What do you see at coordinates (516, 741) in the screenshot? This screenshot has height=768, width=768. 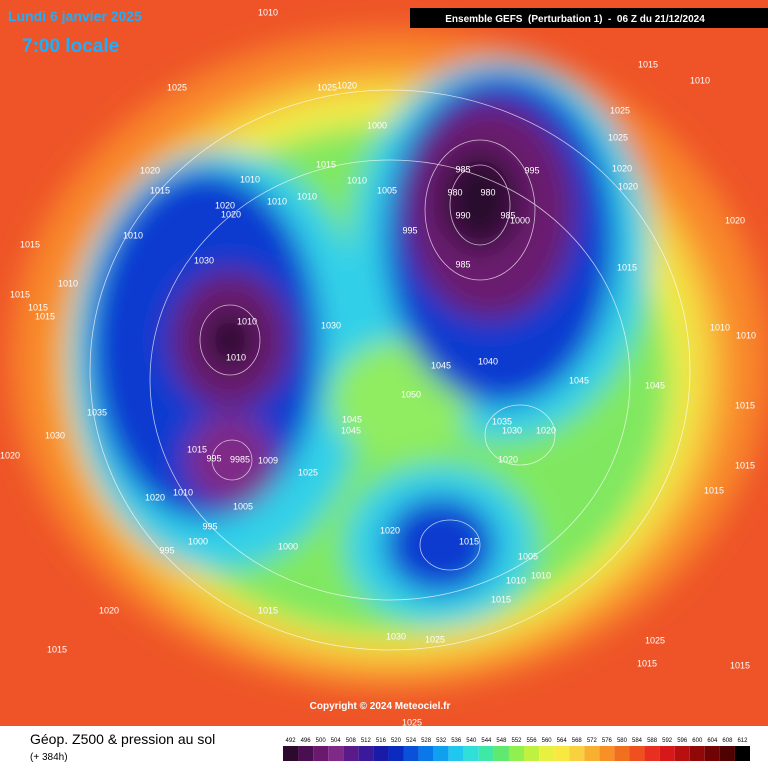 I see `scale-label: 552` at bounding box center [516, 741].